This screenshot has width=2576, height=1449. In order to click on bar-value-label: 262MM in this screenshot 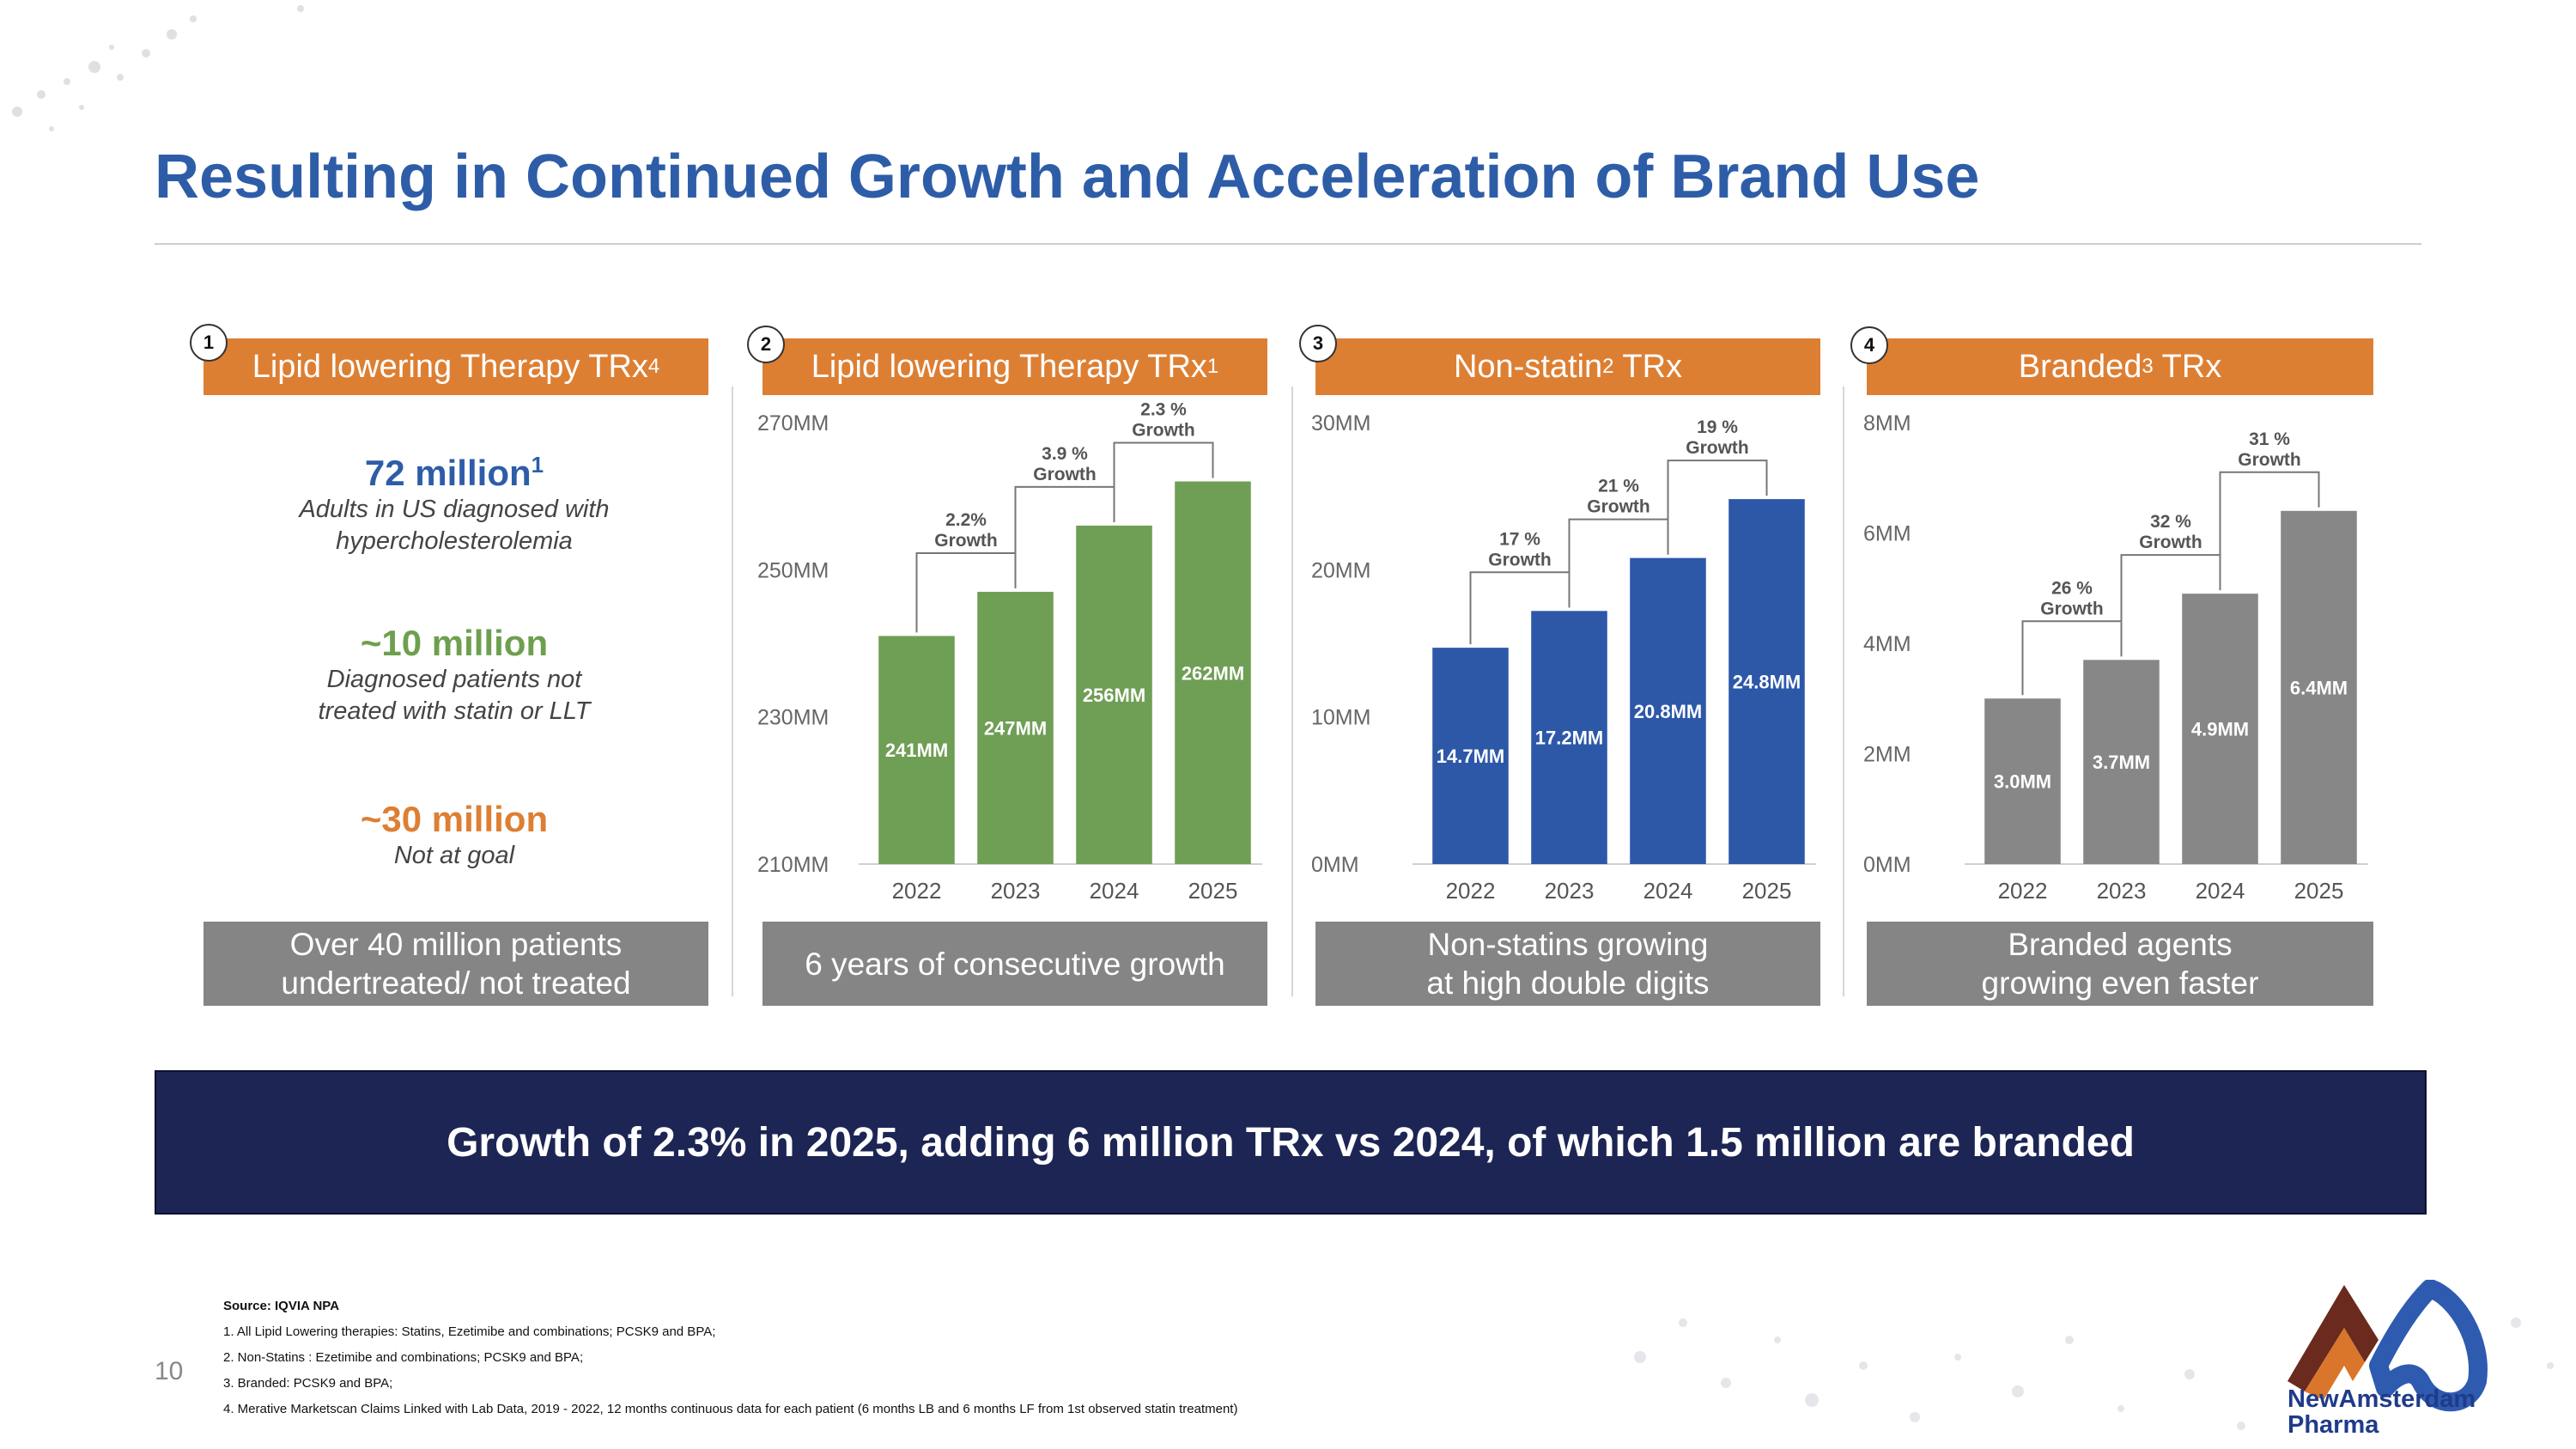, I will do `click(1213, 673)`.